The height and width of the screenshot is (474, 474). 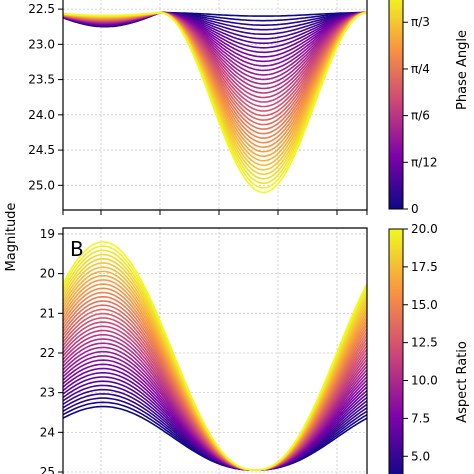 I want to click on colorbar-tick-label: π/12, so click(x=424, y=162).